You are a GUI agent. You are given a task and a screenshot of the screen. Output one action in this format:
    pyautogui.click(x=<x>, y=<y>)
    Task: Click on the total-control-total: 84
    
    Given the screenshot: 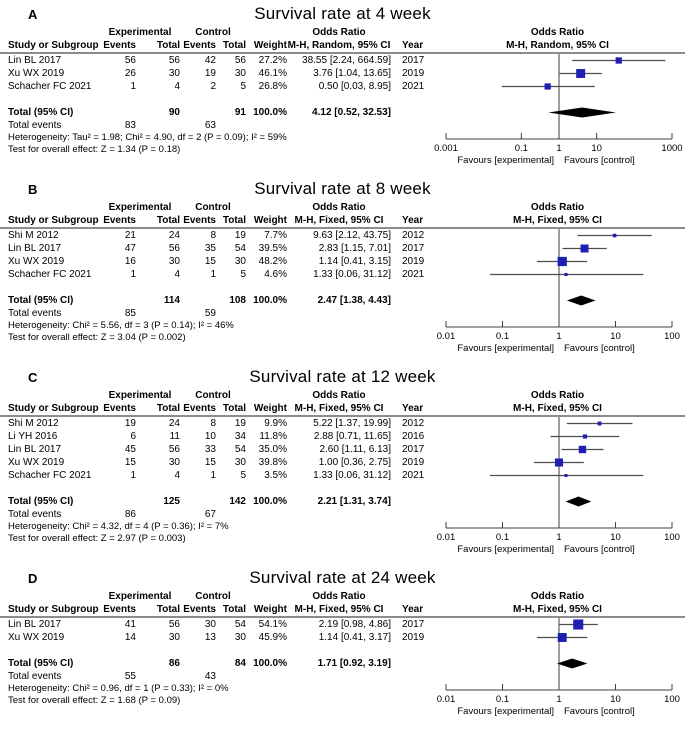 What is the action you would take?
    pyautogui.click(x=240, y=663)
    